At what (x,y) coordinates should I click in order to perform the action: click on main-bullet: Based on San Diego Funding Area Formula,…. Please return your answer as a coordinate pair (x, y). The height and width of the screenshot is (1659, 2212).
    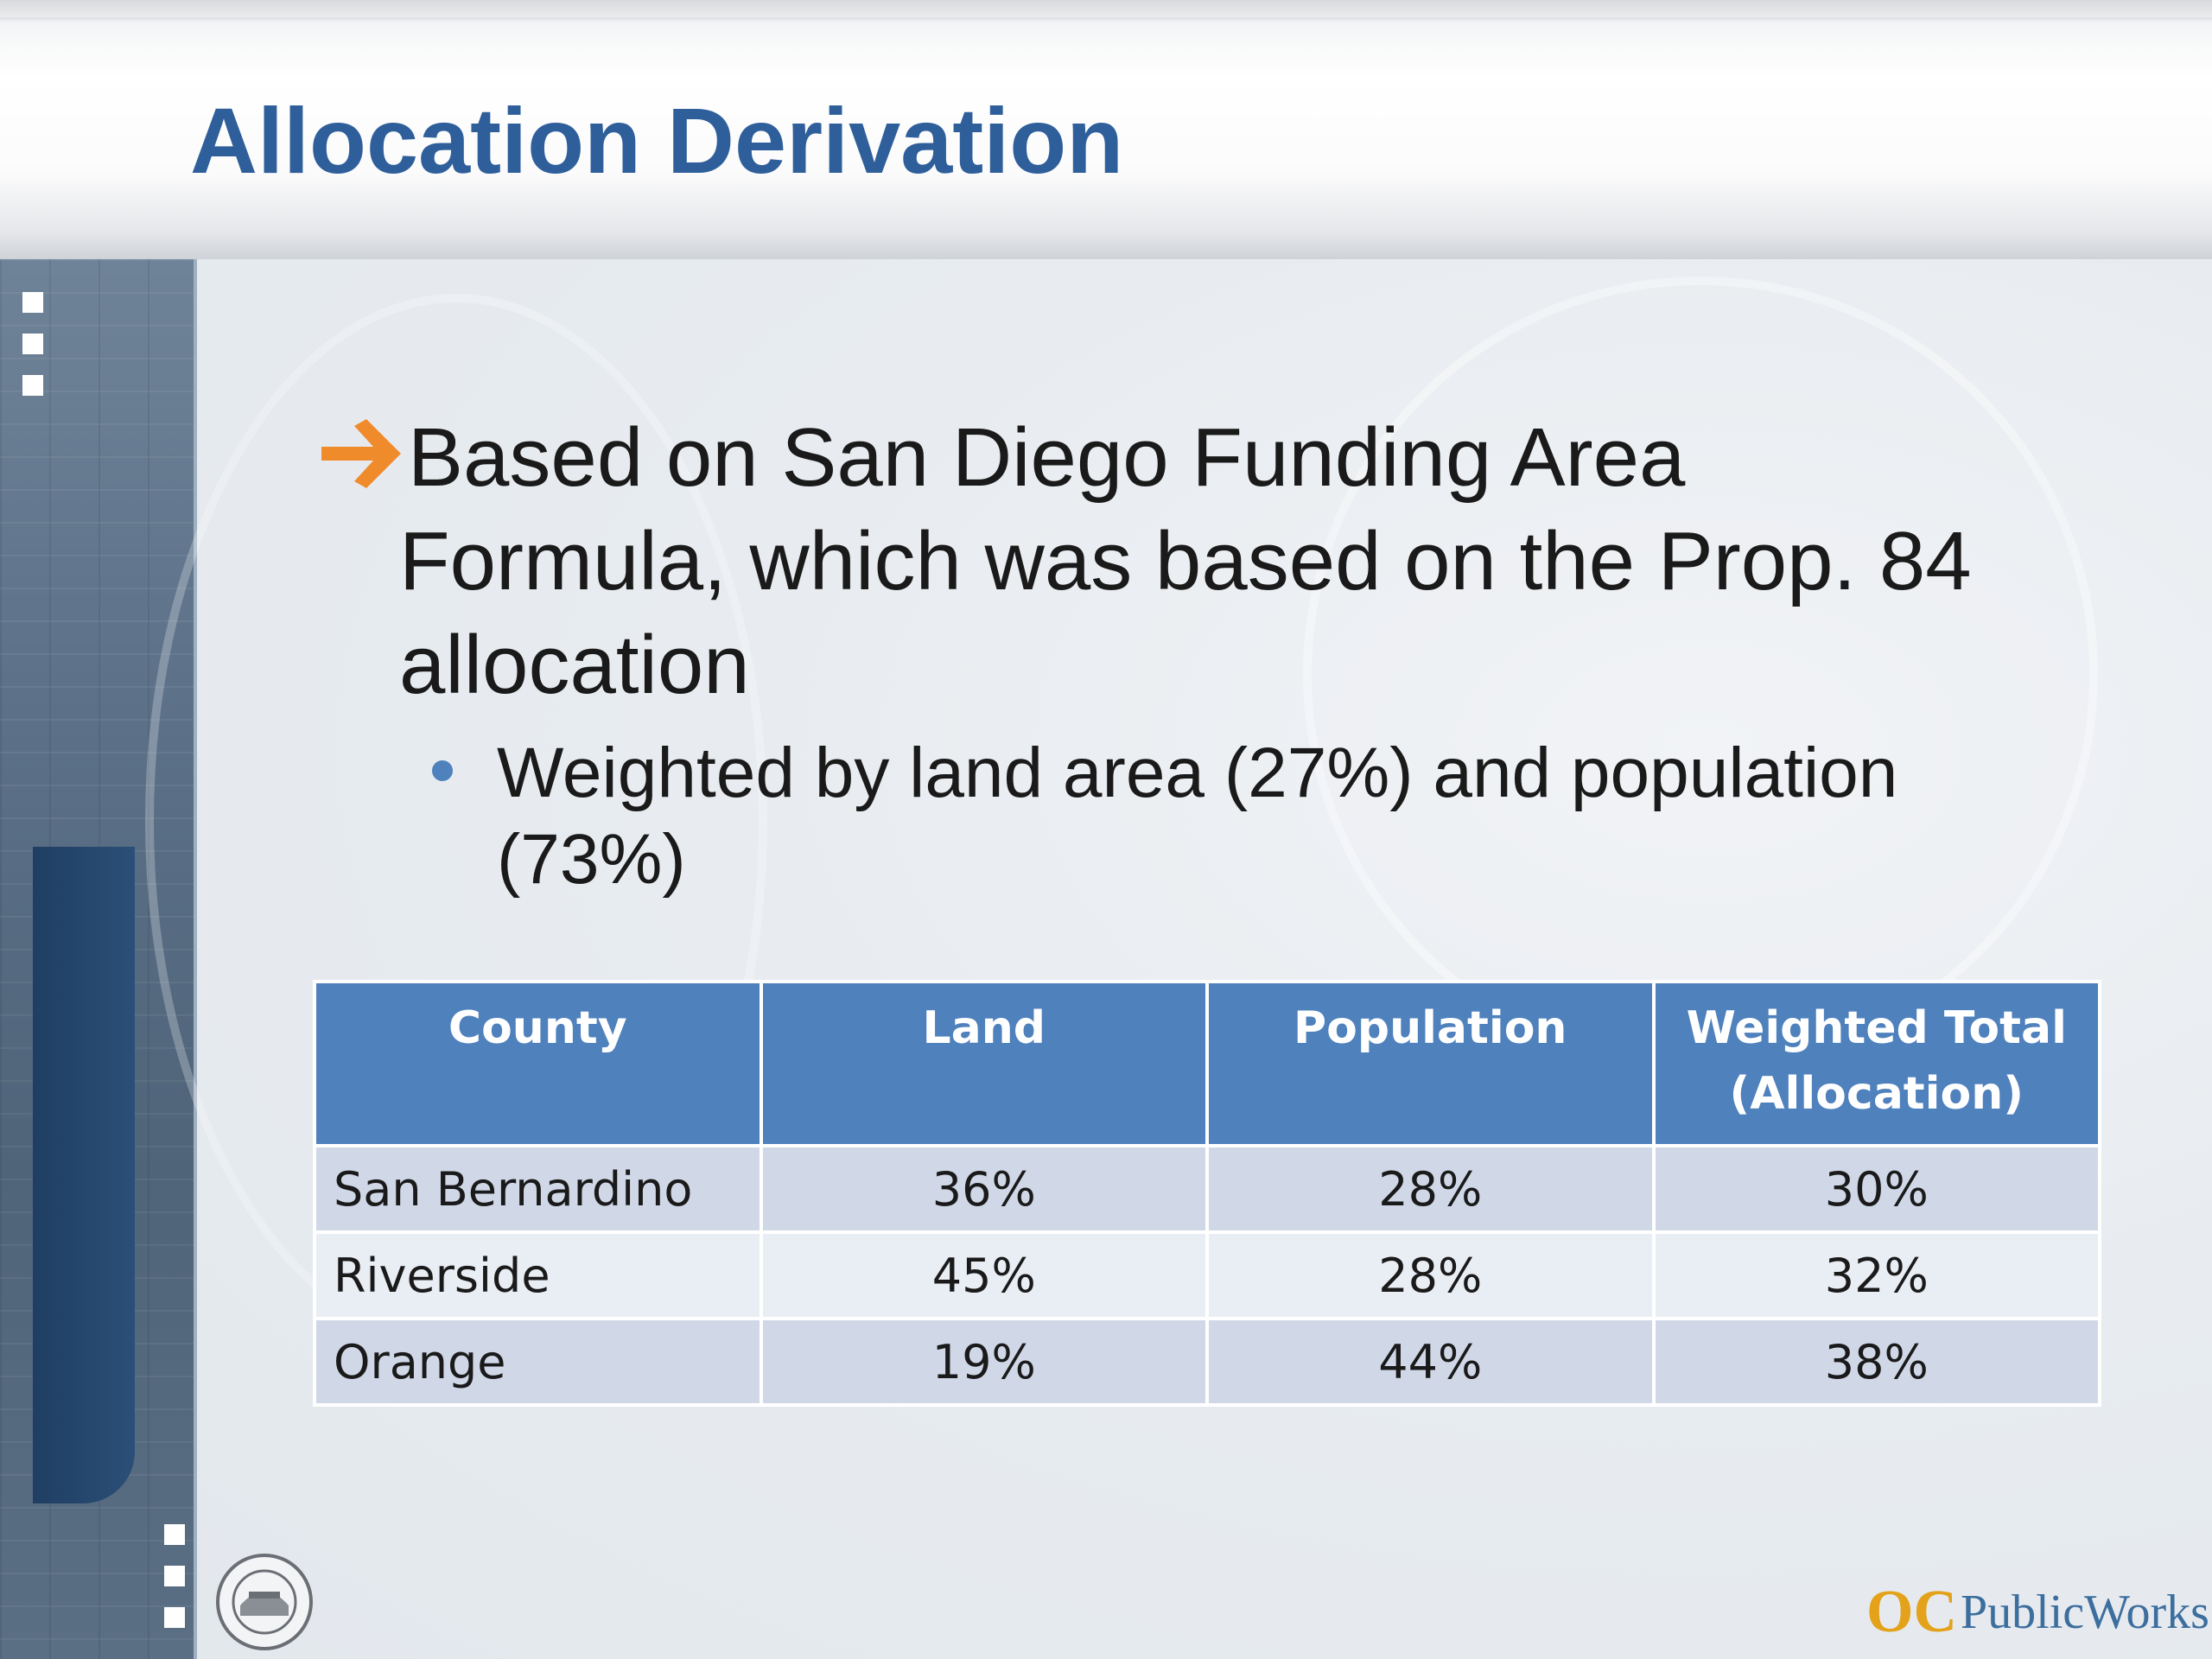
    Looking at the image, I should click on (1192, 561).